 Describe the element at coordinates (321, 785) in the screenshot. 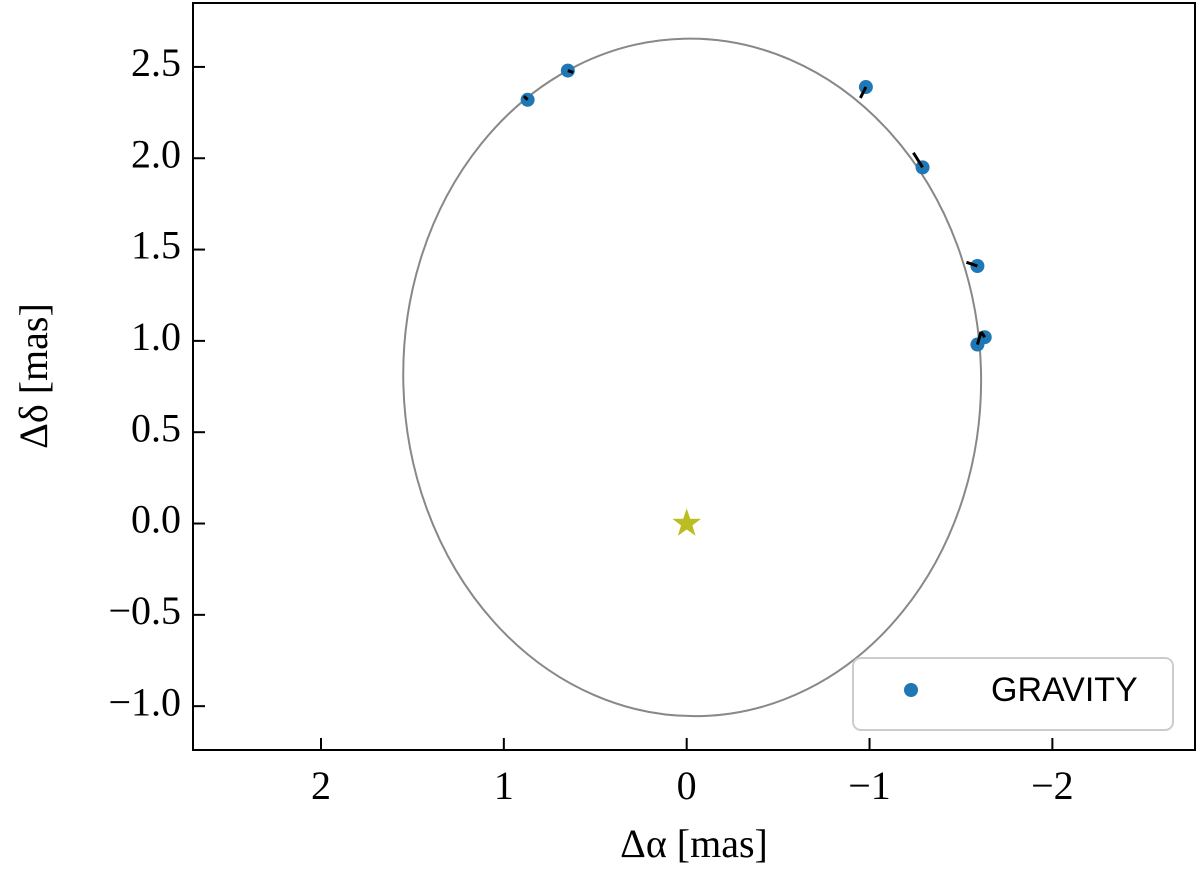

I see `x-tick-label: 2` at that location.